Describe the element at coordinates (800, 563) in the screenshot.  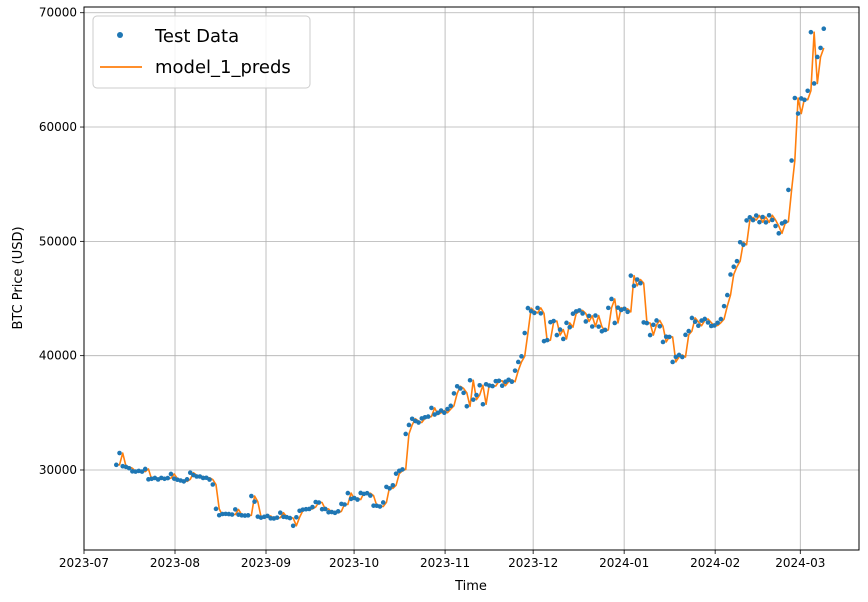
I see `x-tick-label: 2024-03` at that location.